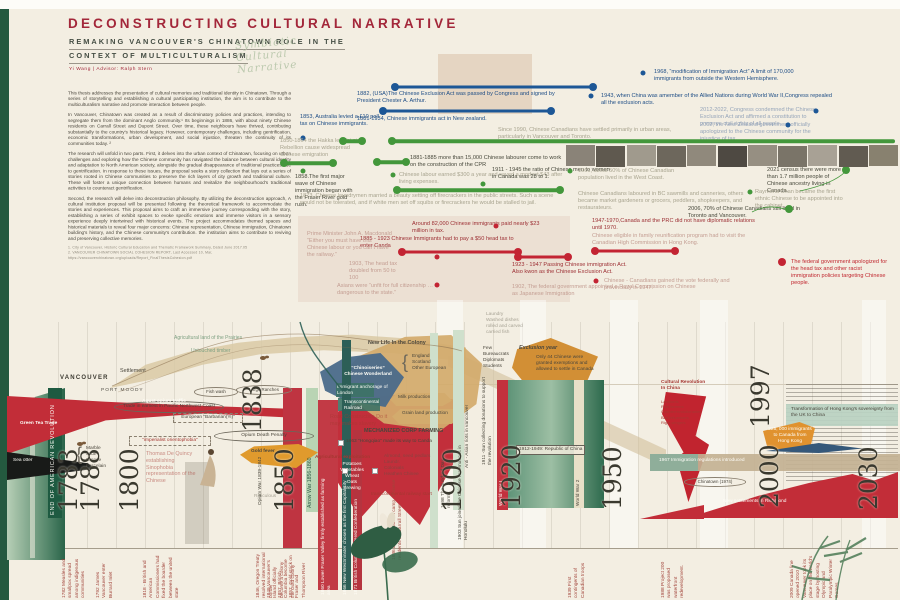 The width and height of the screenshot is (900, 600). I want to click on timber-label: Untouched timber, so click(211, 351).